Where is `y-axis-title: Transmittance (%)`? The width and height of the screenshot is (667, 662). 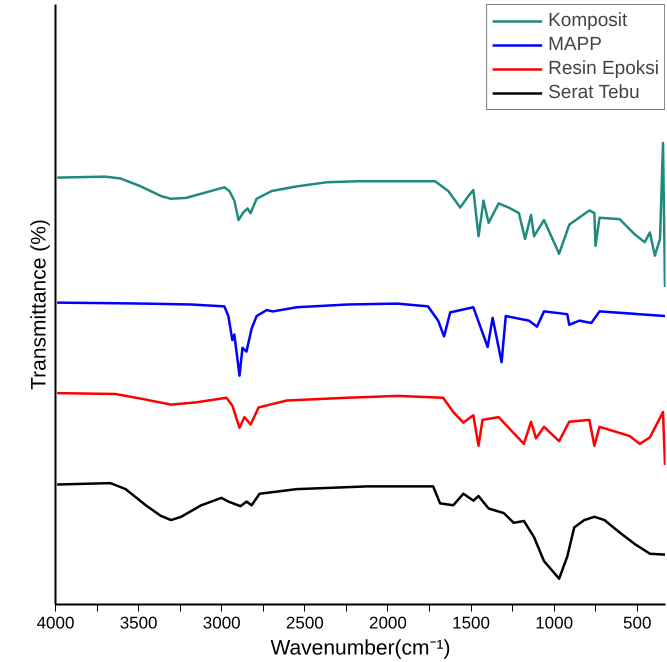
y-axis-title: Transmittance (%) is located at coordinates (39, 304).